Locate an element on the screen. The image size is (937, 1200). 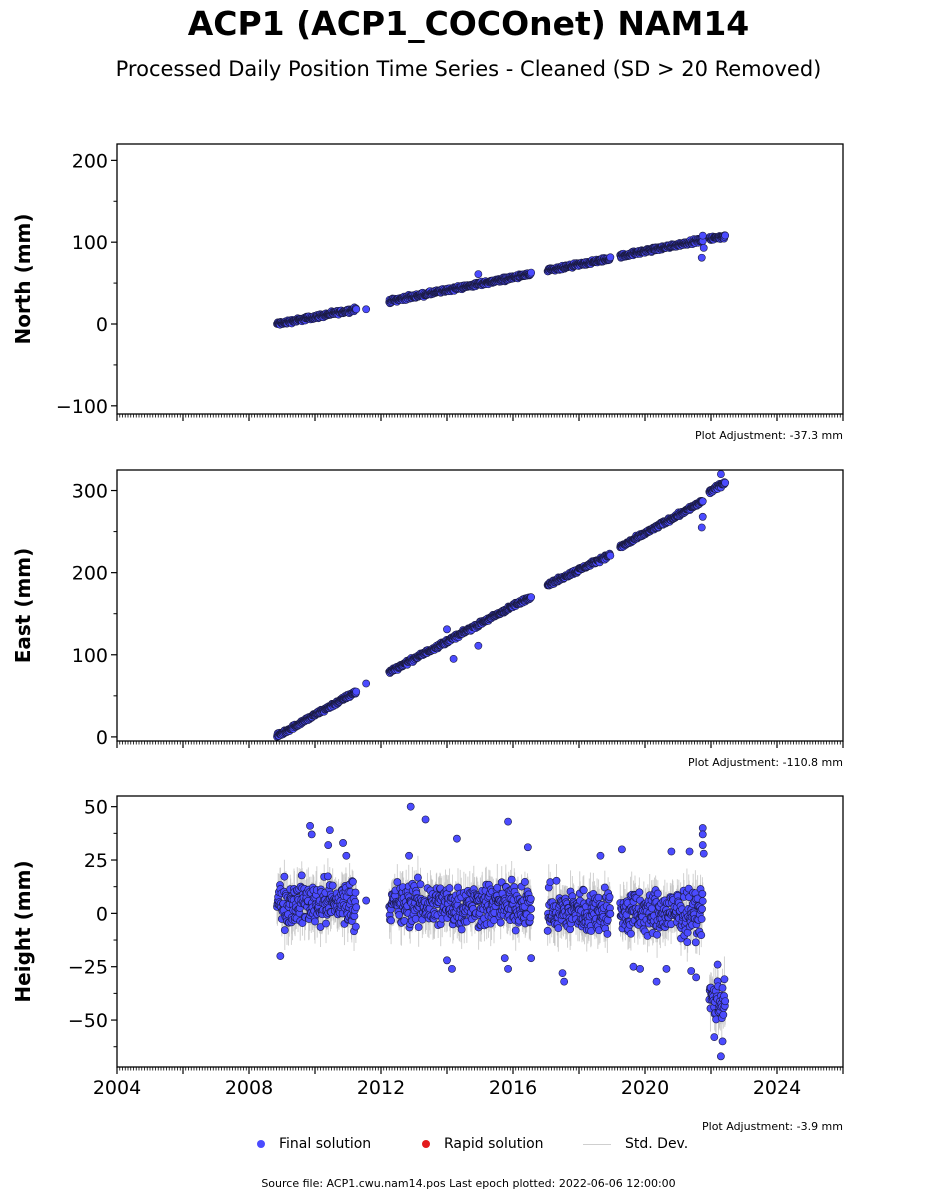
y-tick-label: 300 is located at coordinates (90, 492).